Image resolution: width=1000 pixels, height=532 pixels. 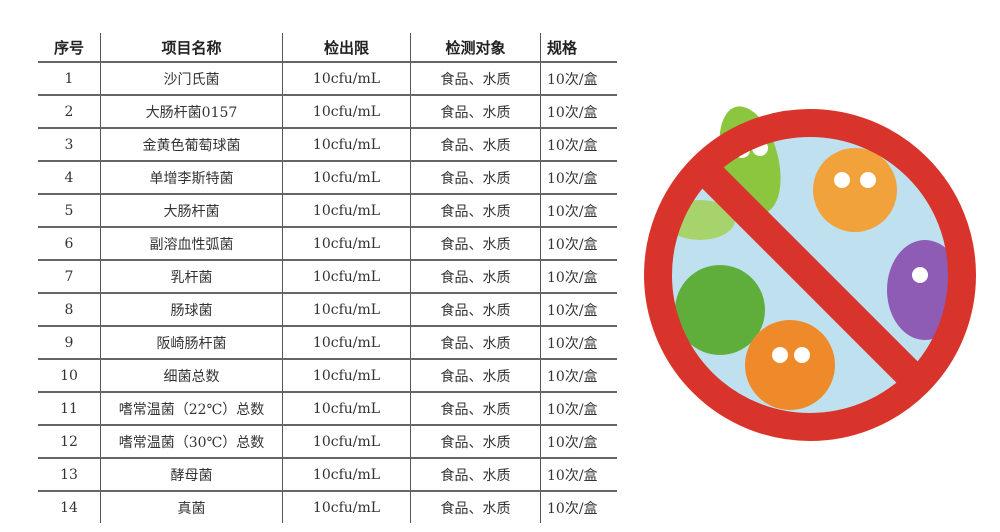 What do you see at coordinates (191, 211) in the screenshot?
I see `table-cell: 大肠杆菌` at bounding box center [191, 211].